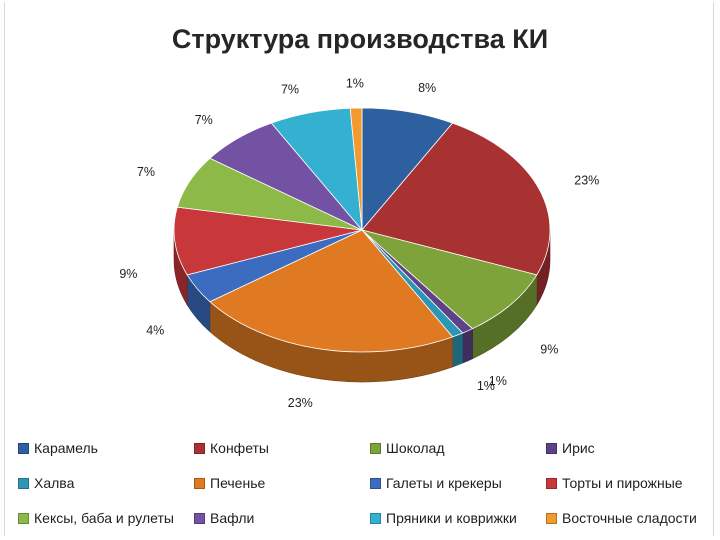 The image size is (720, 540). I want to click on pie-data-label-10: 7%, so click(290, 89).